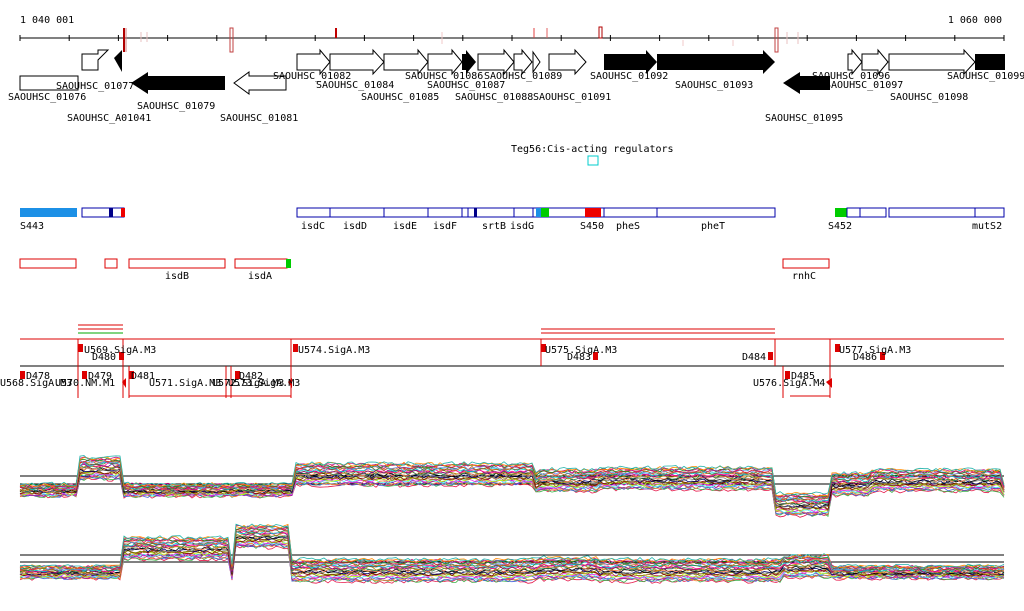  I want to click on gene-label: SAOUHSC_01096, so click(851, 76).